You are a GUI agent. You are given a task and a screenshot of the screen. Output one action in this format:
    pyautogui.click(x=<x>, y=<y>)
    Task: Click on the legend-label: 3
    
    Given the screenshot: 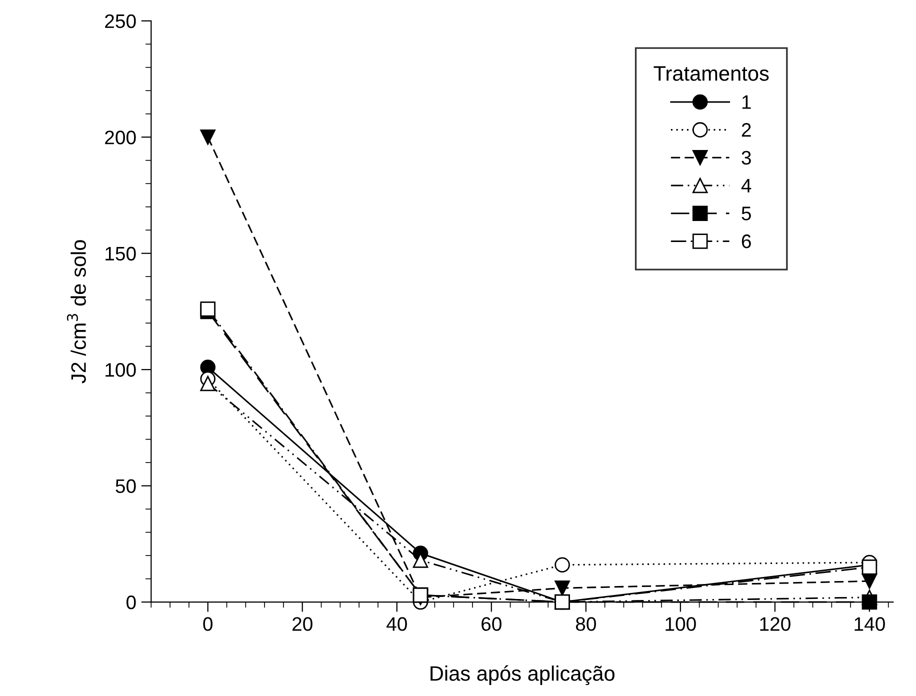 What is the action you would take?
    pyautogui.click(x=746, y=157)
    